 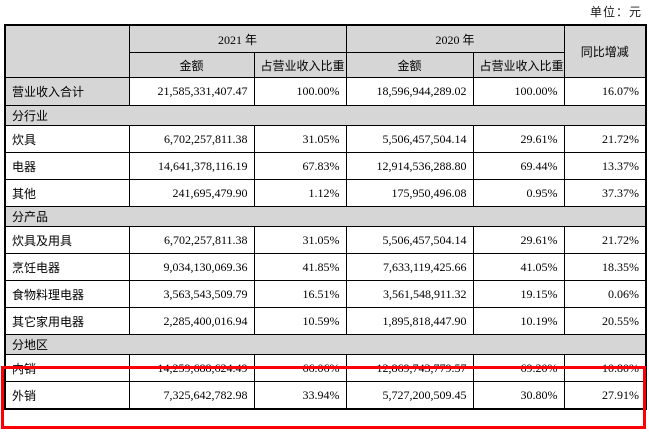 What do you see at coordinates (518, 91) in the screenshot?
I see `pct-2020-cell: 100.00%` at bounding box center [518, 91].